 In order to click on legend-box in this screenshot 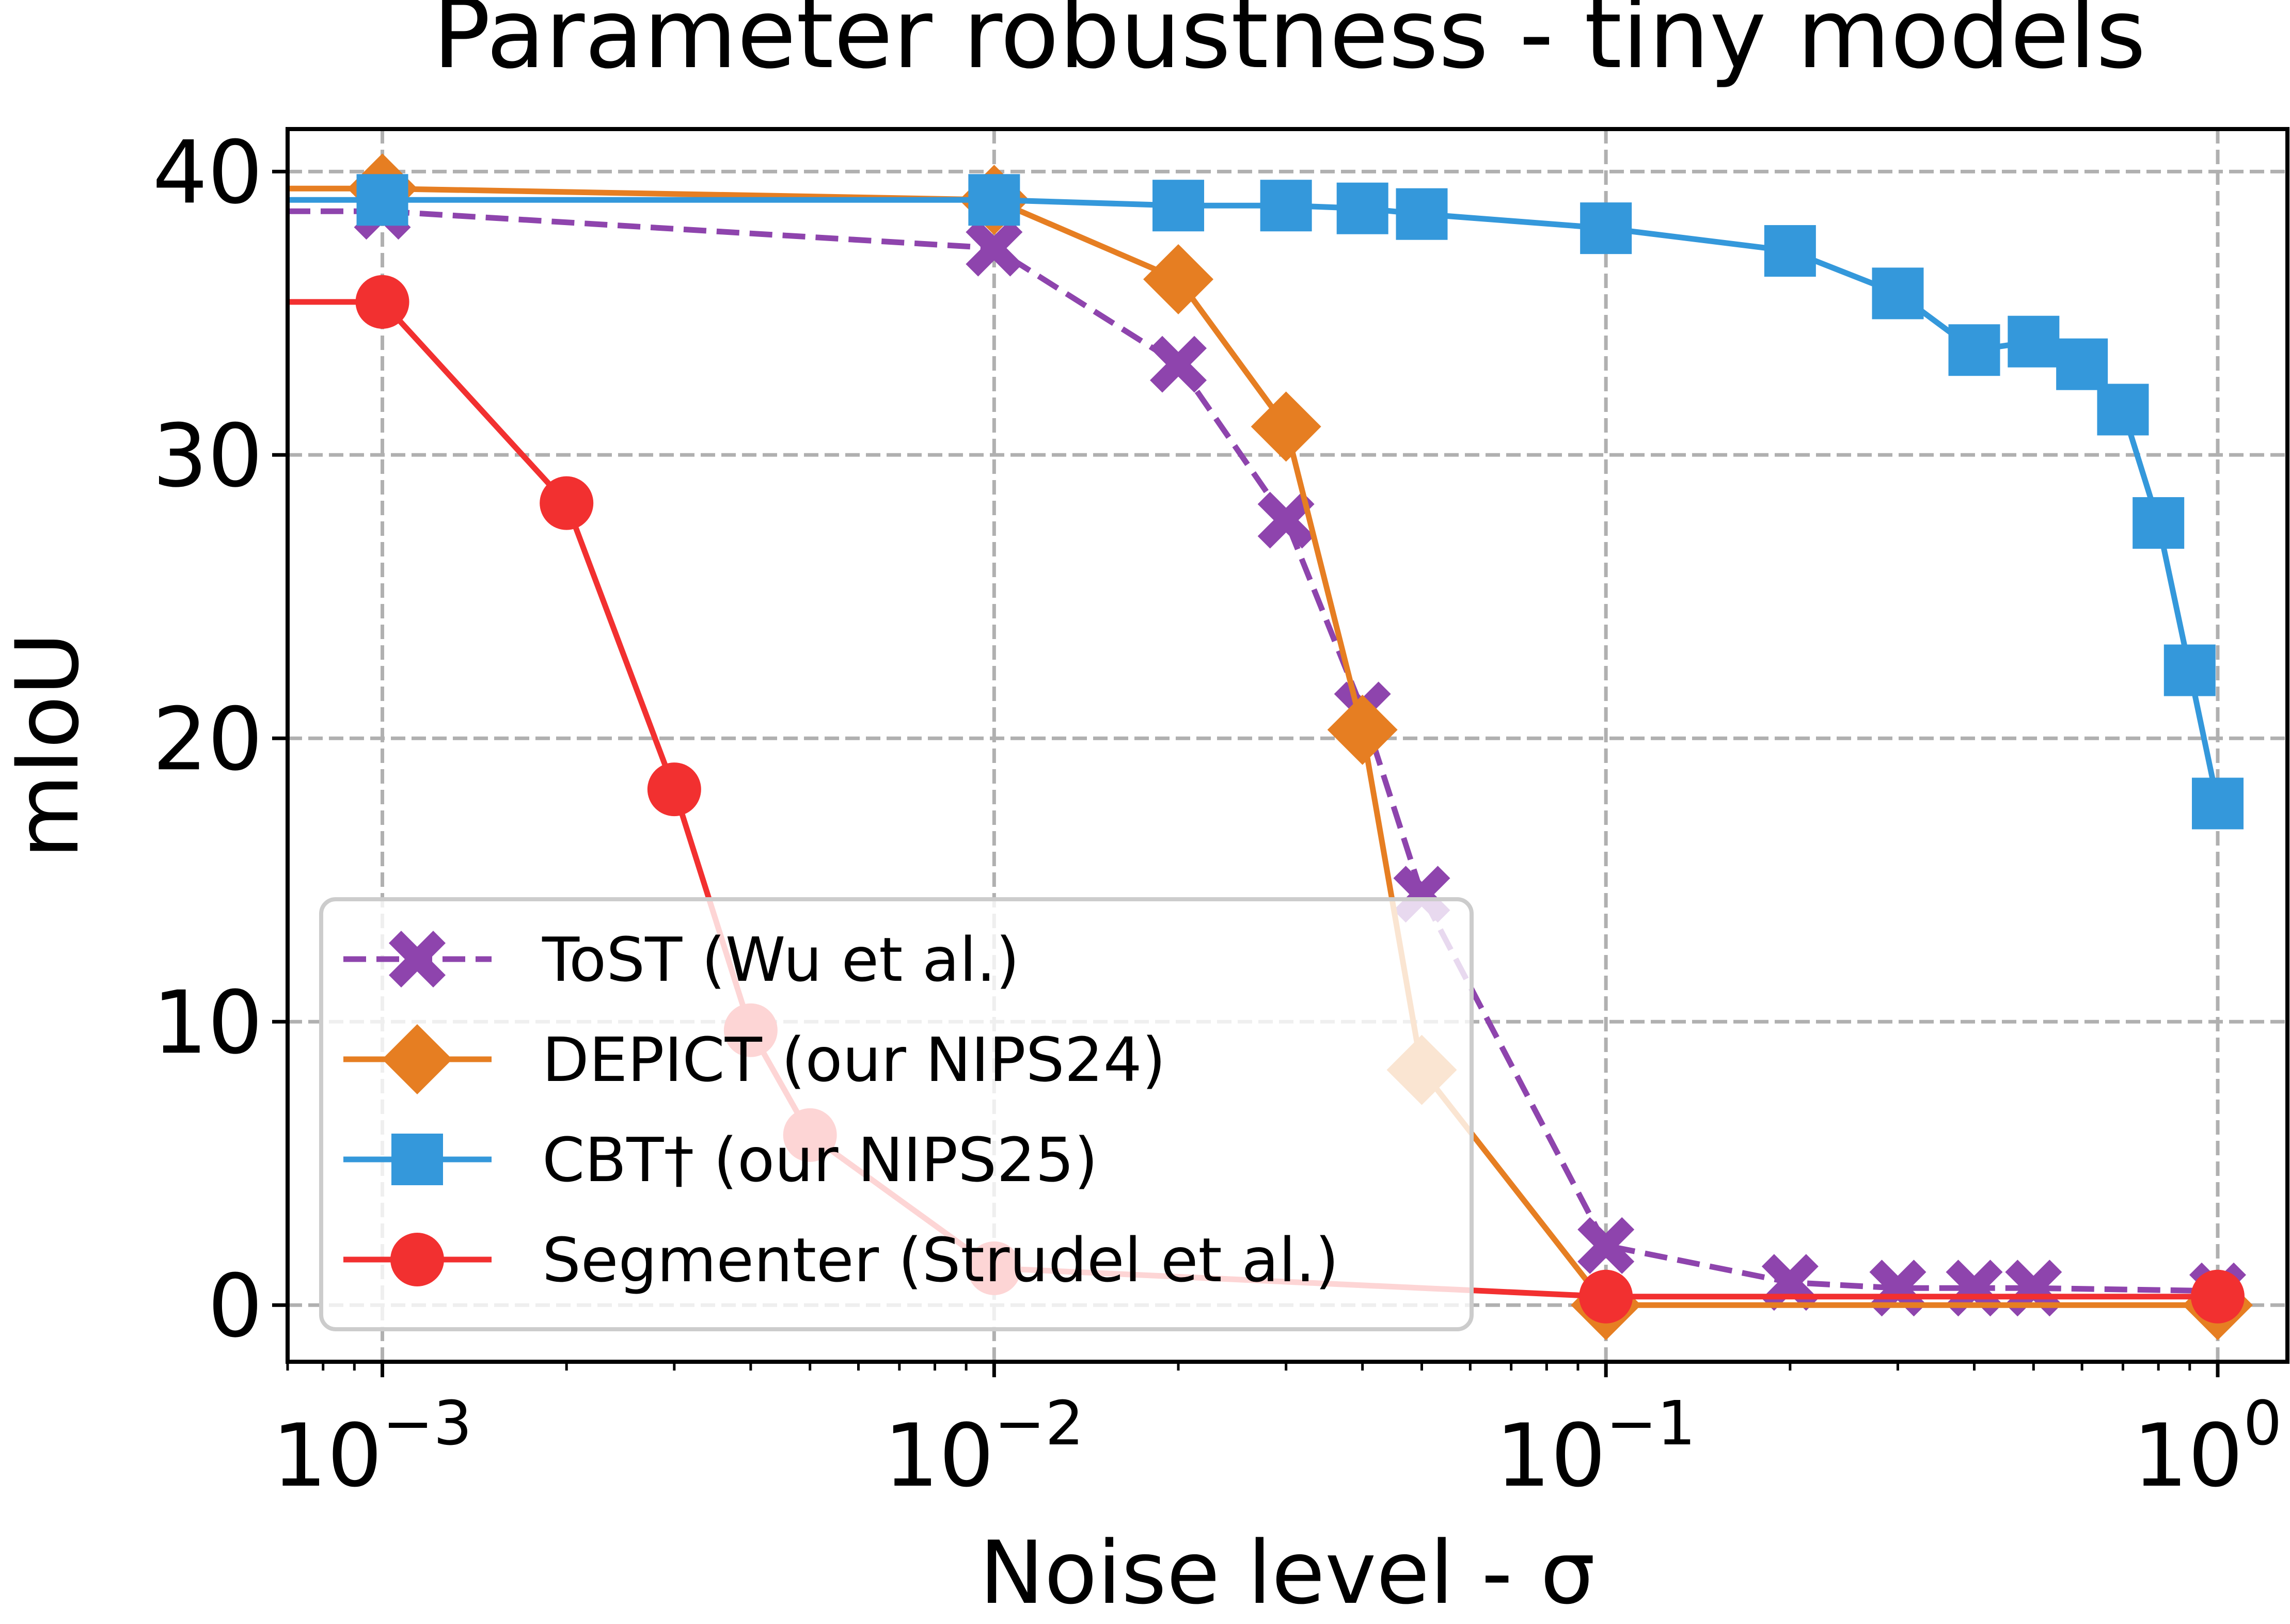, I will do `click(896, 1114)`.